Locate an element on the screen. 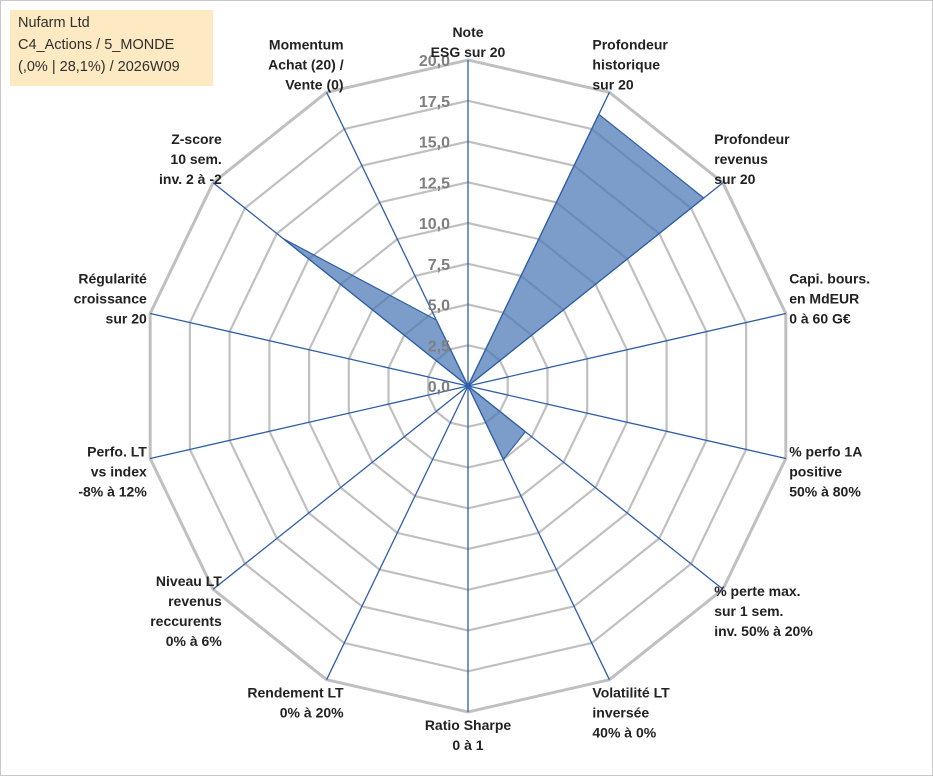  axis-label: Profondeur revenus sur 20 is located at coordinates (752, 159).